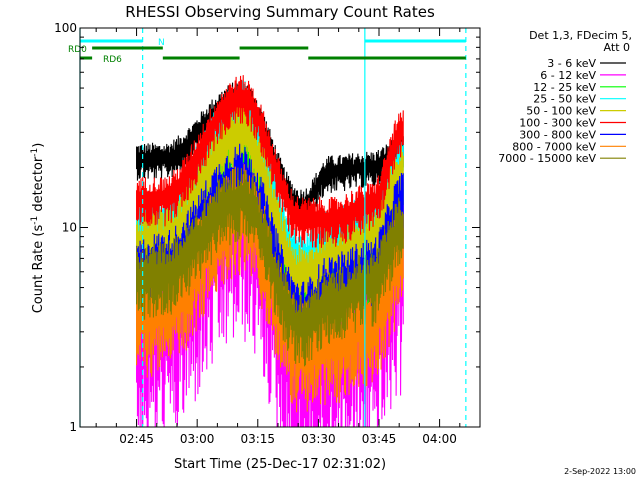  What do you see at coordinates (580, 35) in the screenshot?
I see `legend-header-line-1: Det 1,3, FDecim 5,` at bounding box center [580, 35].